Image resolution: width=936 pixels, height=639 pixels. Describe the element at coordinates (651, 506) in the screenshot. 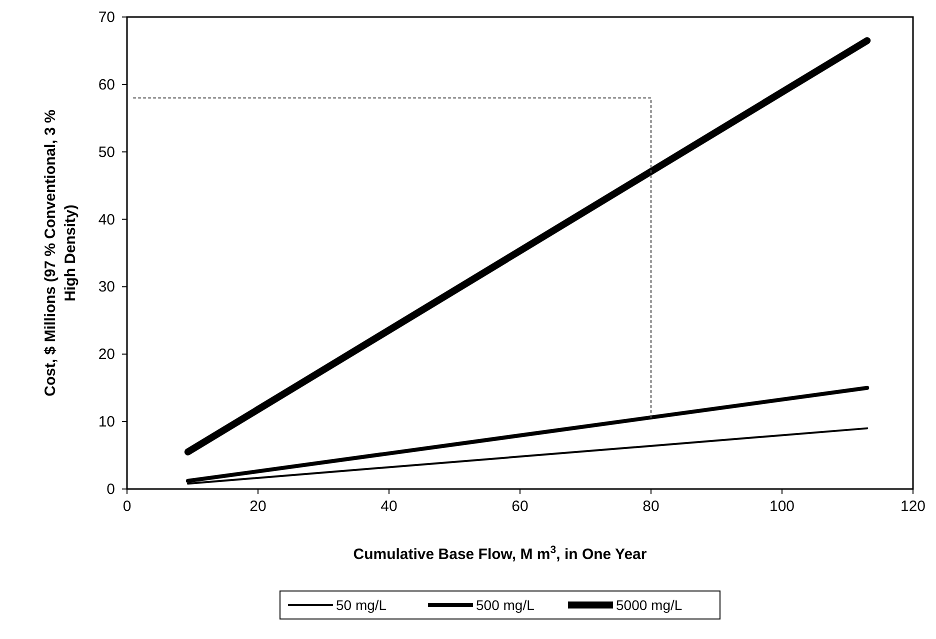

I see `x-tick-label: 80` at that location.